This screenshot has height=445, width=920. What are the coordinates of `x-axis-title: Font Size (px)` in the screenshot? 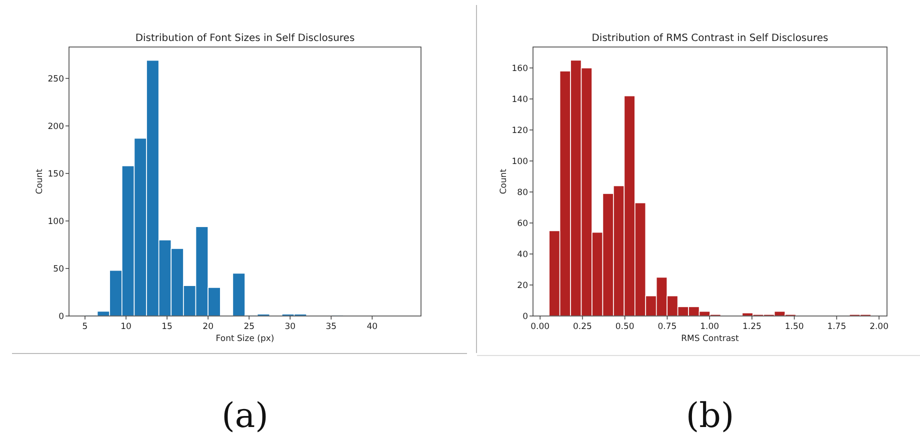 It's located at (245, 339).